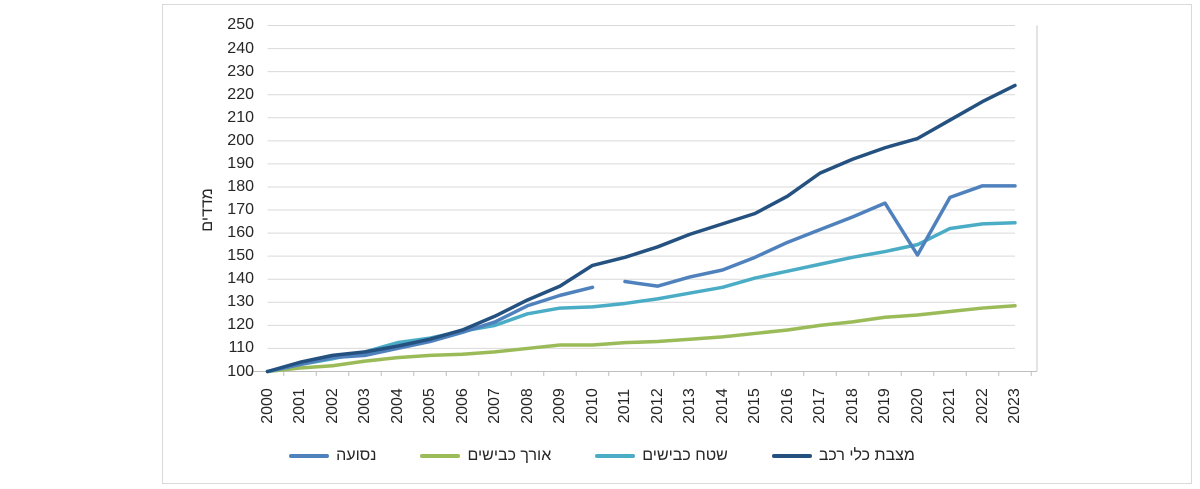 The height and width of the screenshot is (489, 1200). What do you see at coordinates (240, 25) in the screenshot?
I see `y-tick-label: 250` at bounding box center [240, 25].